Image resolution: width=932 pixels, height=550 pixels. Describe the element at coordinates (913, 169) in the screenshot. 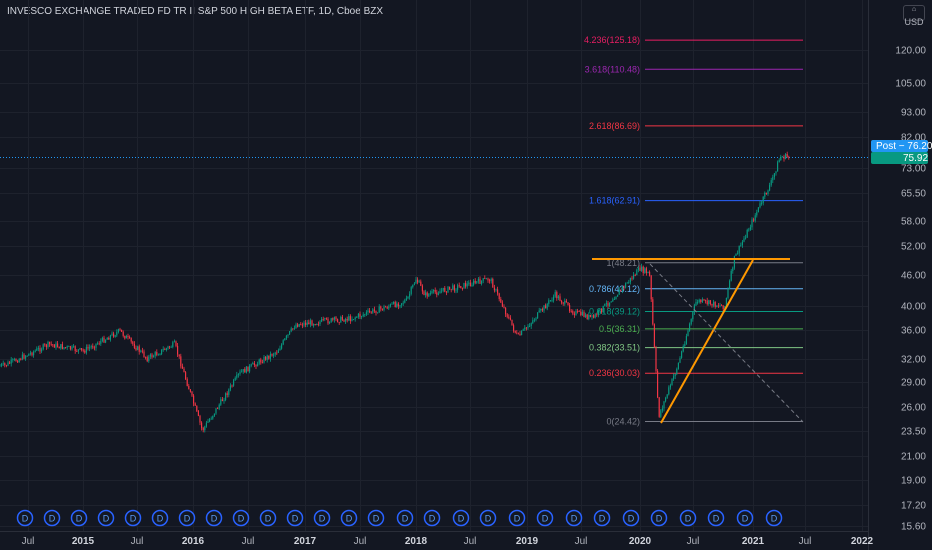

I see `y-tick-label: 73.00` at that location.